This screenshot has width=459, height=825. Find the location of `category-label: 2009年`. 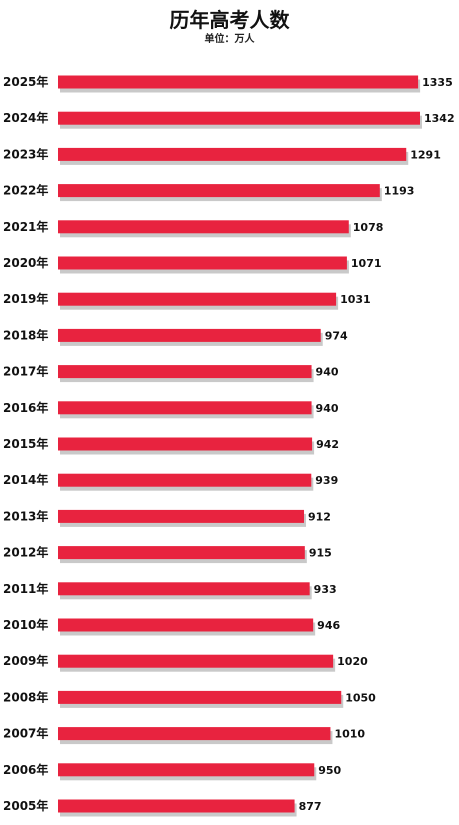

category-label: 2009年 is located at coordinates (25, 660).